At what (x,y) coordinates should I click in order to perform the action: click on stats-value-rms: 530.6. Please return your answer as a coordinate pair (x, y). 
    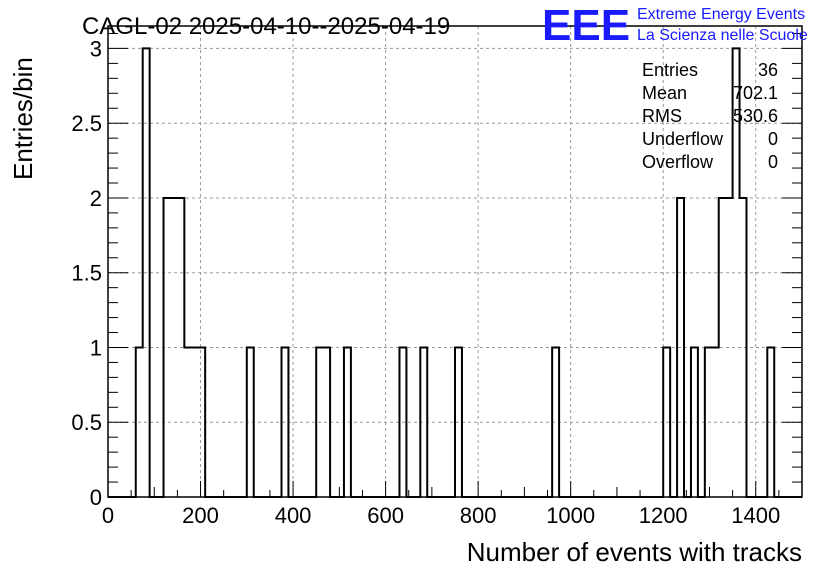
    Looking at the image, I should click on (755, 116).